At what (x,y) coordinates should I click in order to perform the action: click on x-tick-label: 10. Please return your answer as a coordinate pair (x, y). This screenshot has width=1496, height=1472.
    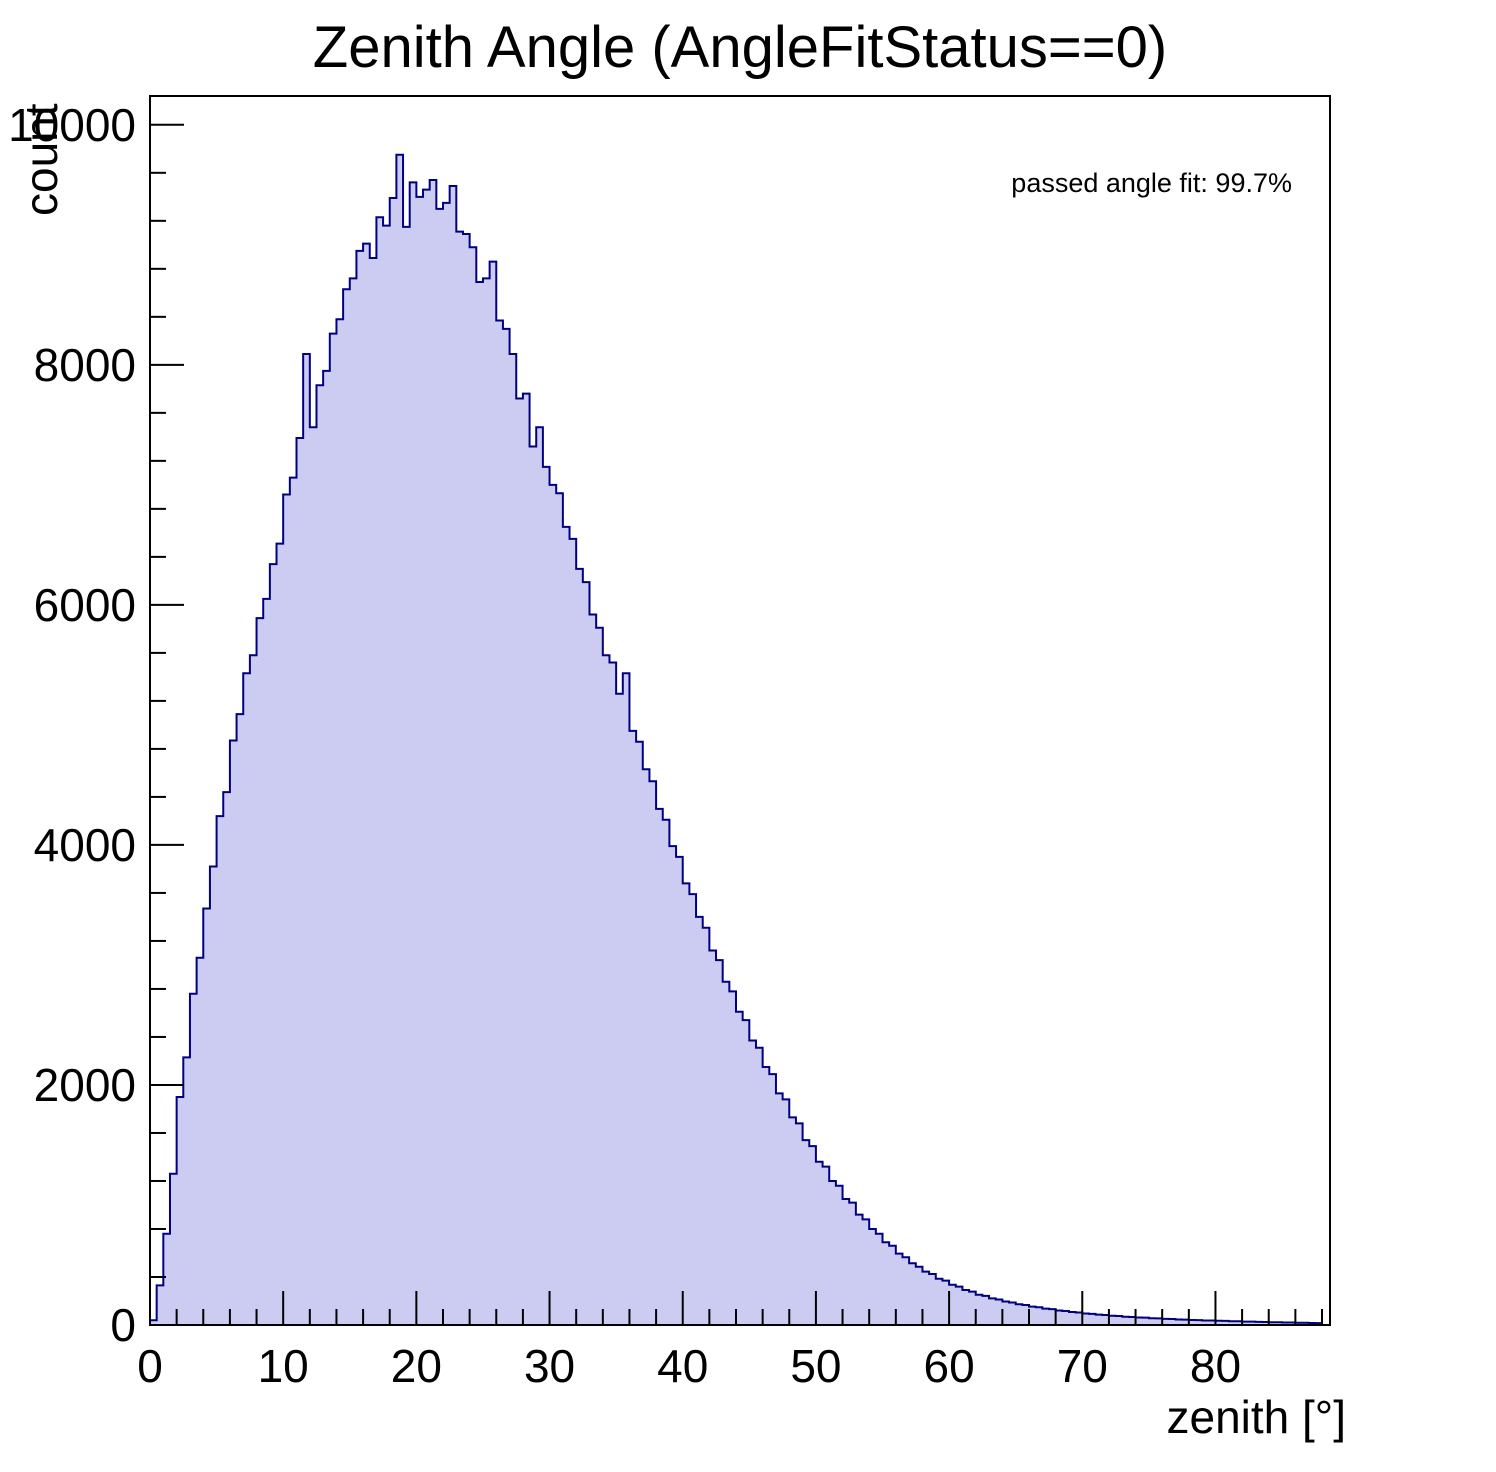
    Looking at the image, I should click on (283, 1366).